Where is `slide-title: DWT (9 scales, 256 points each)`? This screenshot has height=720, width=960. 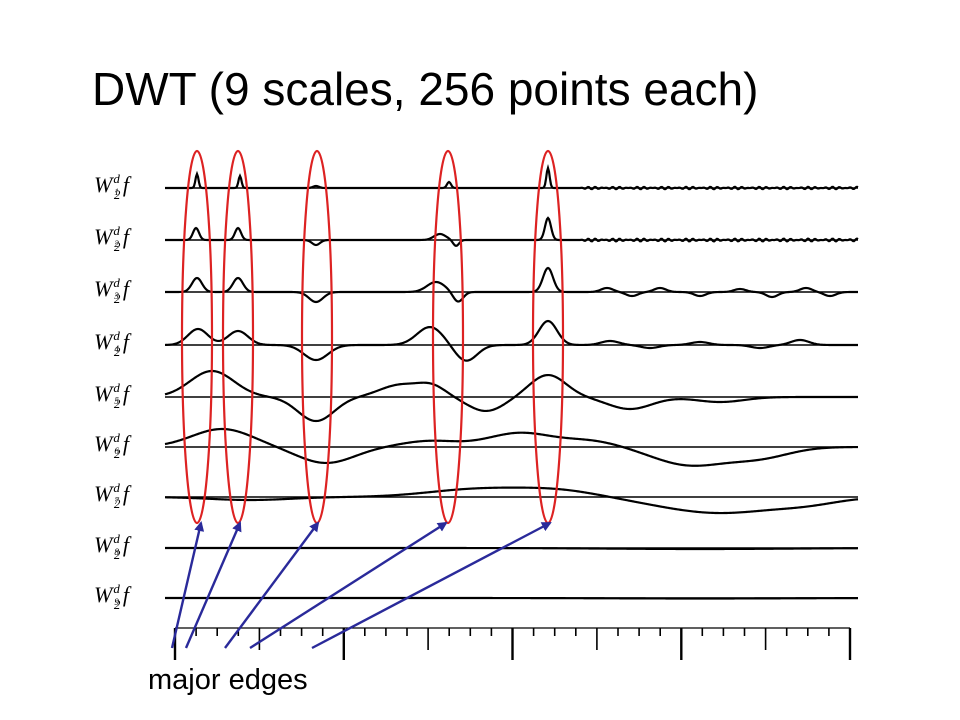
slide-title: DWT (9 scales, 256 points each) is located at coordinates (425, 89).